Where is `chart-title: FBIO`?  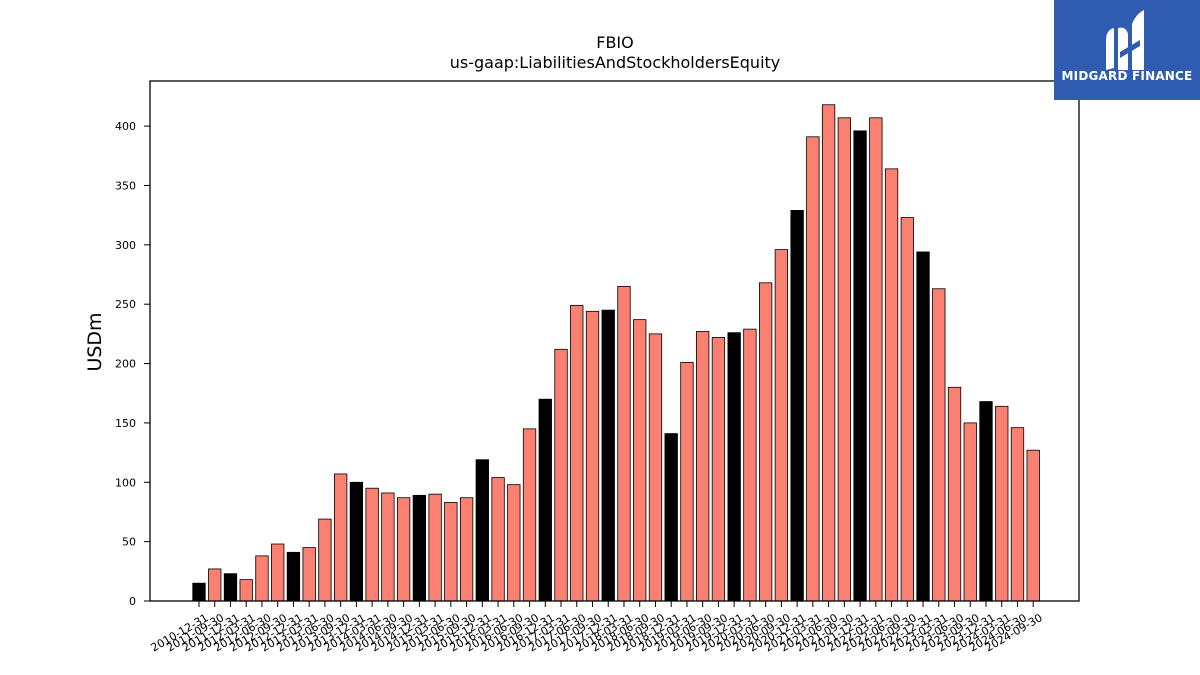
chart-title: FBIO is located at coordinates (615, 42).